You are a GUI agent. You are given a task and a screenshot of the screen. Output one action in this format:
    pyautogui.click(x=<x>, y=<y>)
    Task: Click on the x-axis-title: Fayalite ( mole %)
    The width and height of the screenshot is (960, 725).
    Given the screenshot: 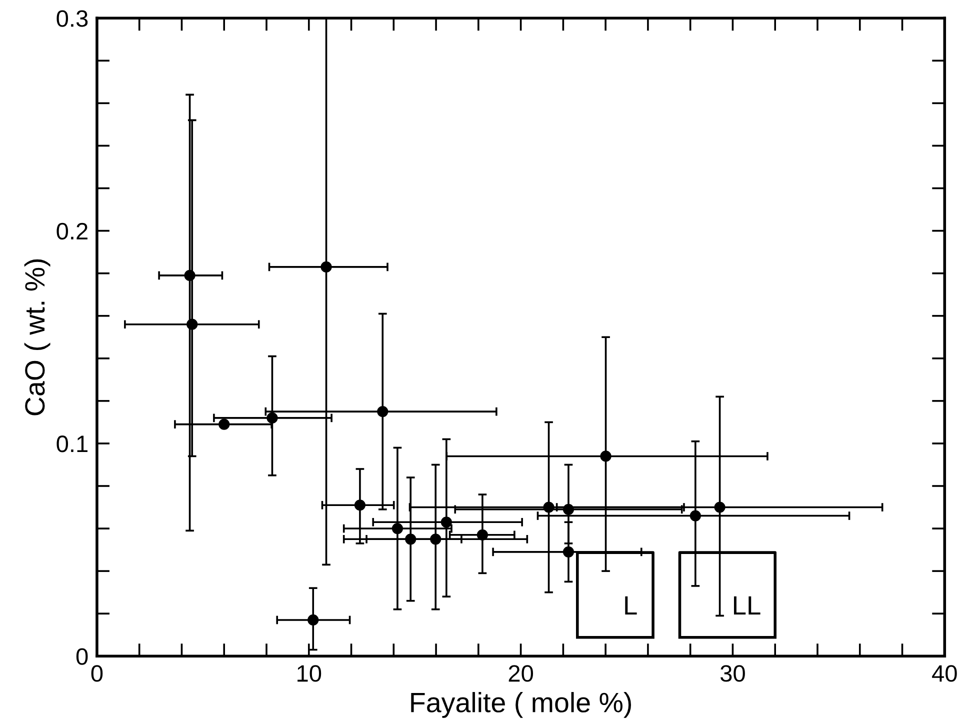 What is the action you would take?
    pyautogui.click(x=521, y=705)
    